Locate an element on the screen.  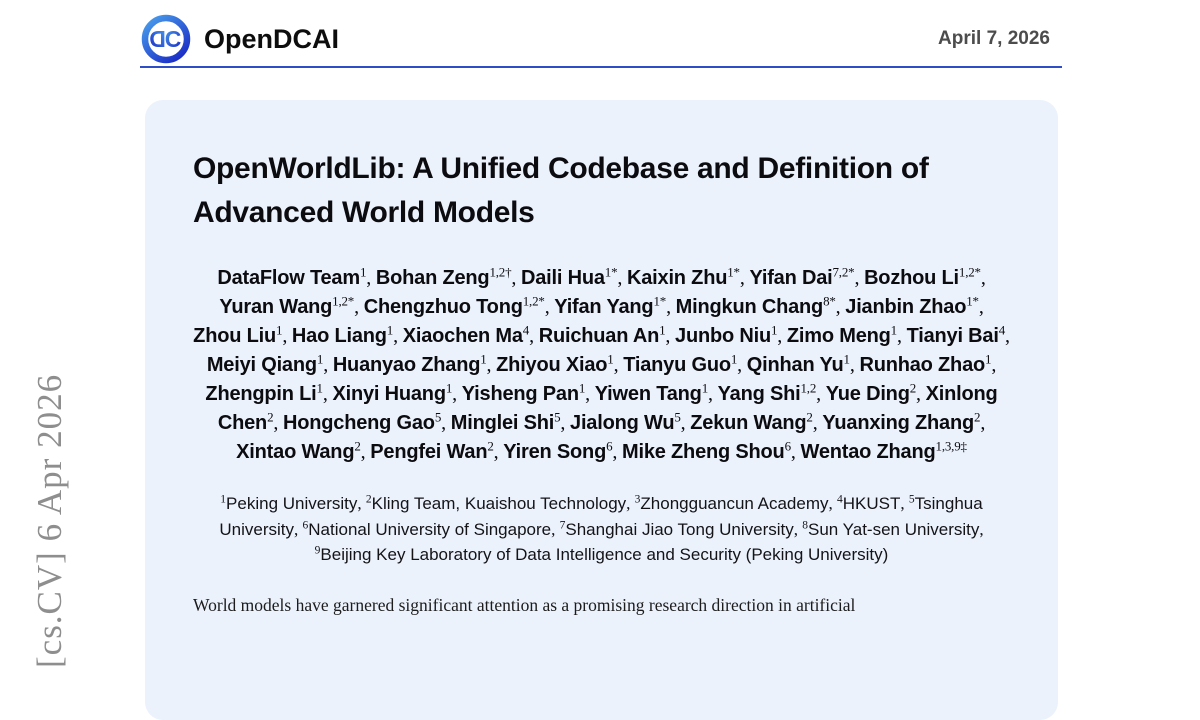
author: Bohan Zeng1,2† is located at coordinates (443, 276).